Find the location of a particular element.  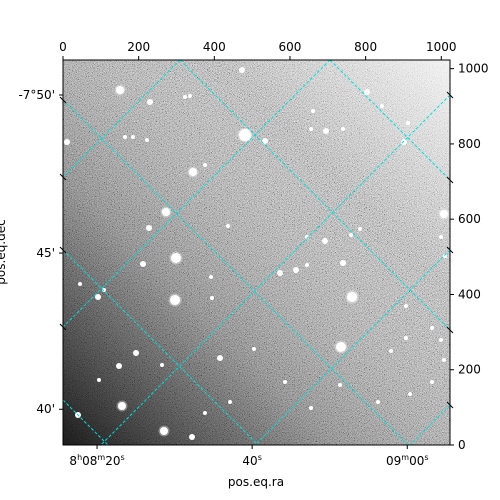

right-tick-label: 1000 is located at coordinates (473, 69).